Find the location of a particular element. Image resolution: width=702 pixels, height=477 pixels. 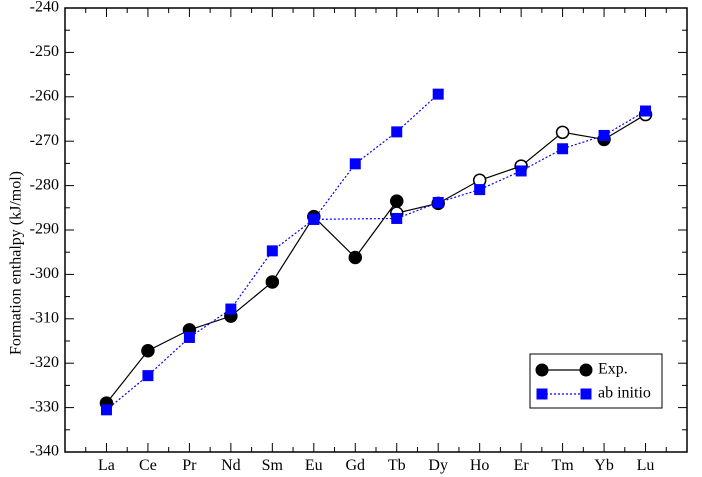

series-line is located at coordinates (376, 156).